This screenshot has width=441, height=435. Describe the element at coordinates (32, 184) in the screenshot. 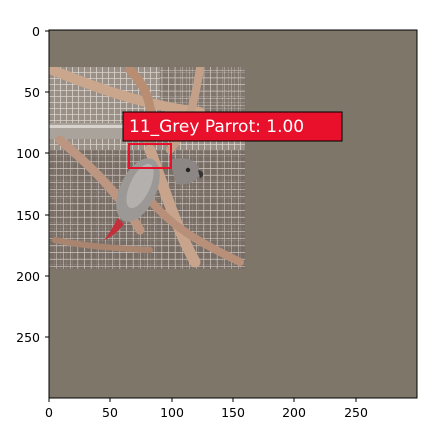

I see `y-axis: 0 50 100 150 200 250` at that location.